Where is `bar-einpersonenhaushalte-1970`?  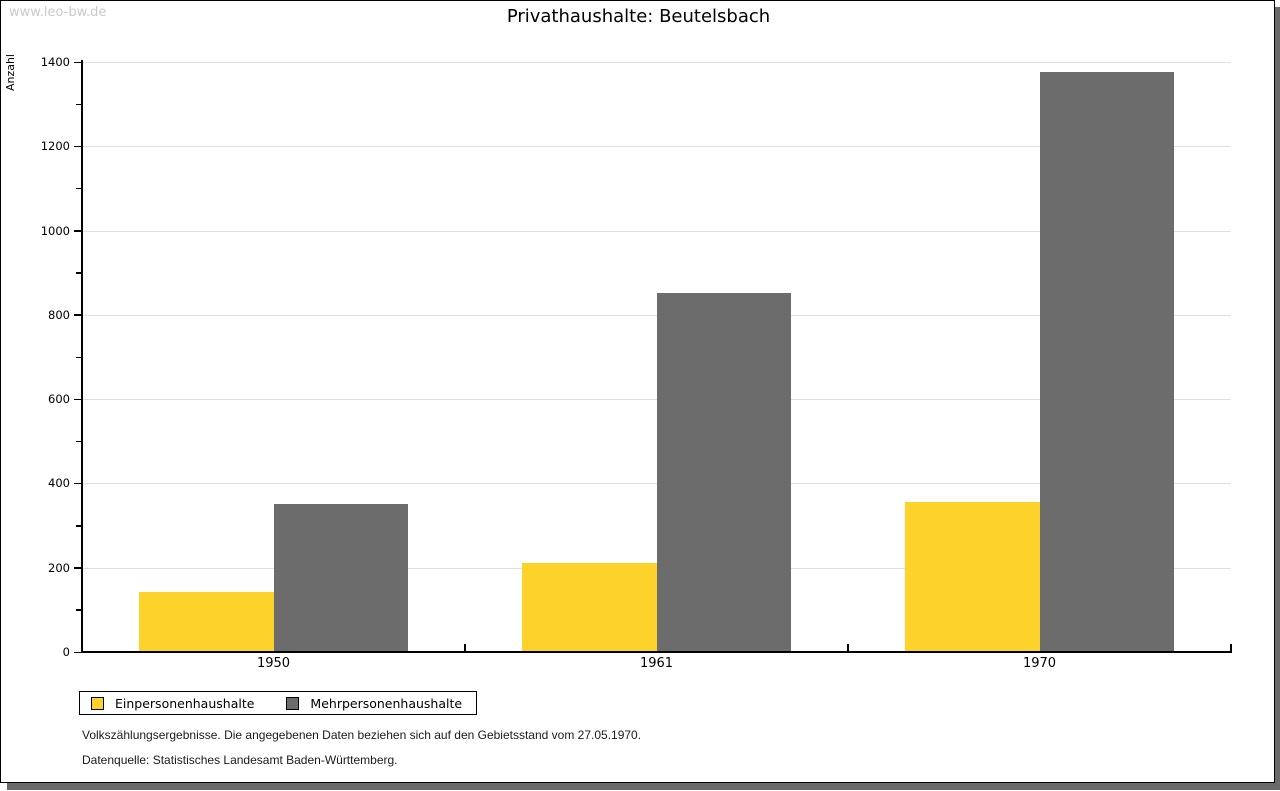
bar-einpersonenhaushalte-1970 is located at coordinates (972, 577).